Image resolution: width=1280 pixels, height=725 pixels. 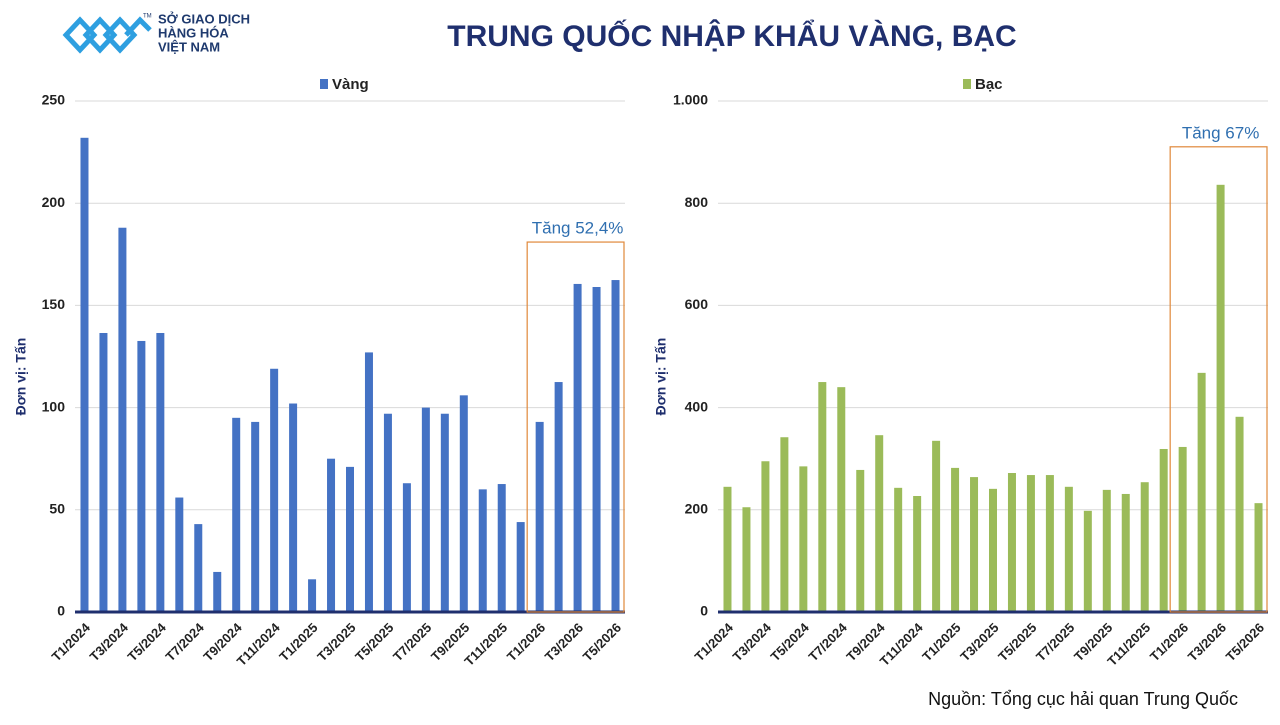 What do you see at coordinates (54, 406) in the screenshot?
I see `y-tick-label: 100` at bounding box center [54, 406].